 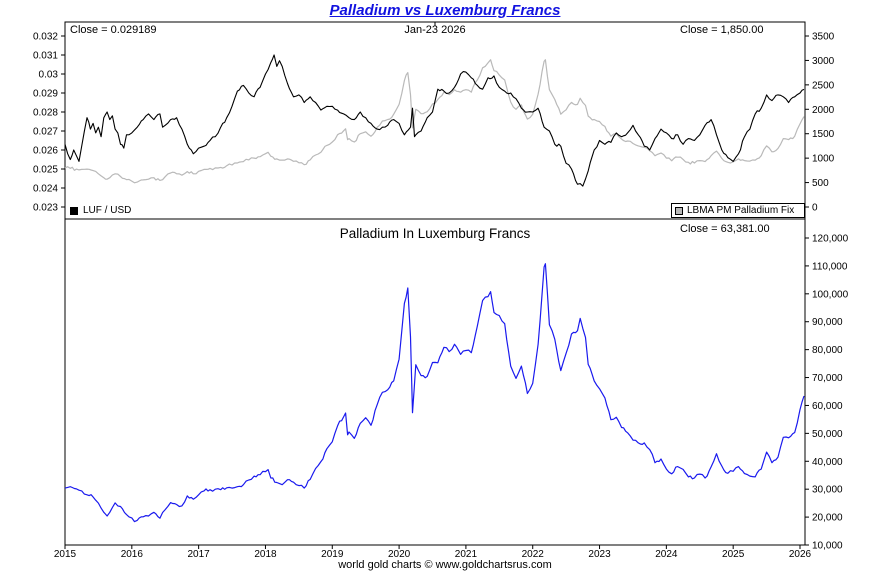 I want to click on legend-luf-usd: LUF / USD, so click(x=100, y=210).